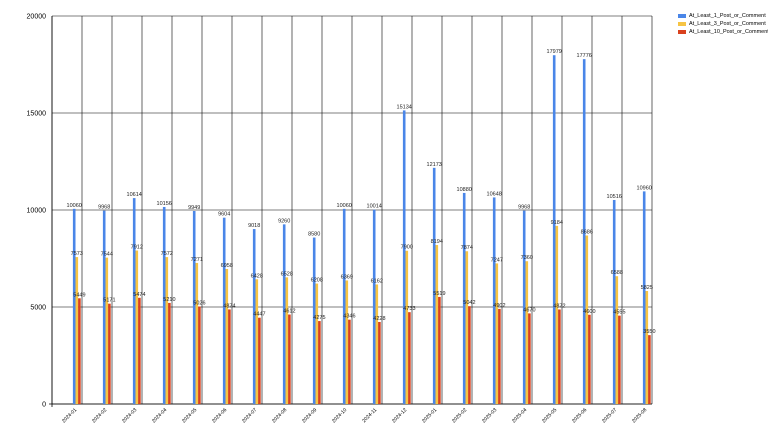  Describe the element at coordinates (99, 415) in the screenshot. I see `x-tick-label: 2024-02` at that location.